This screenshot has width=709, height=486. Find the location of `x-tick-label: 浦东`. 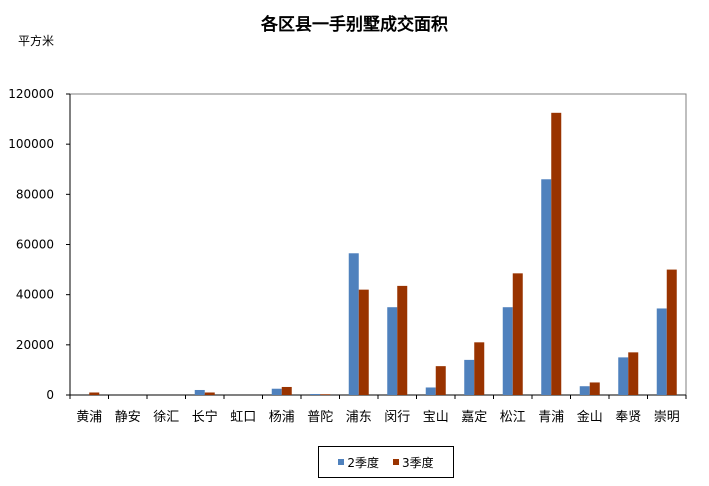

x-tick-label: 浦东 is located at coordinates (359, 417).